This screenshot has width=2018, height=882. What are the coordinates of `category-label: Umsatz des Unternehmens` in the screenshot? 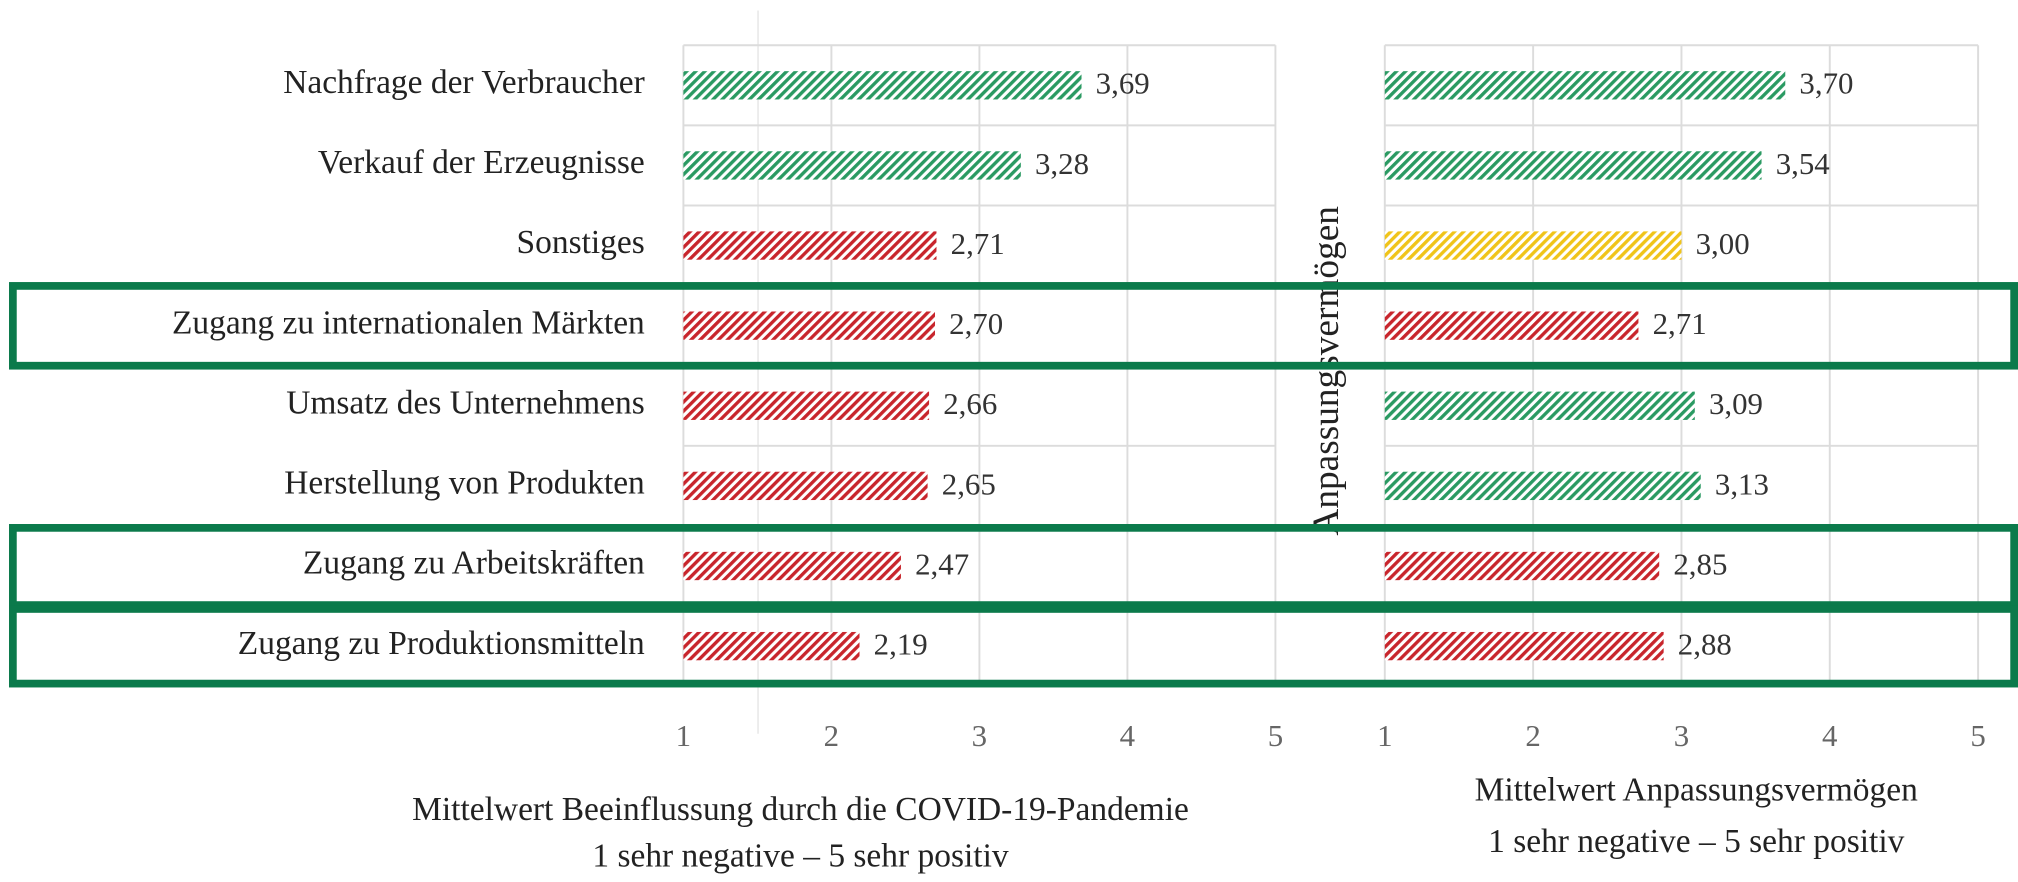 It's located at (465, 402).